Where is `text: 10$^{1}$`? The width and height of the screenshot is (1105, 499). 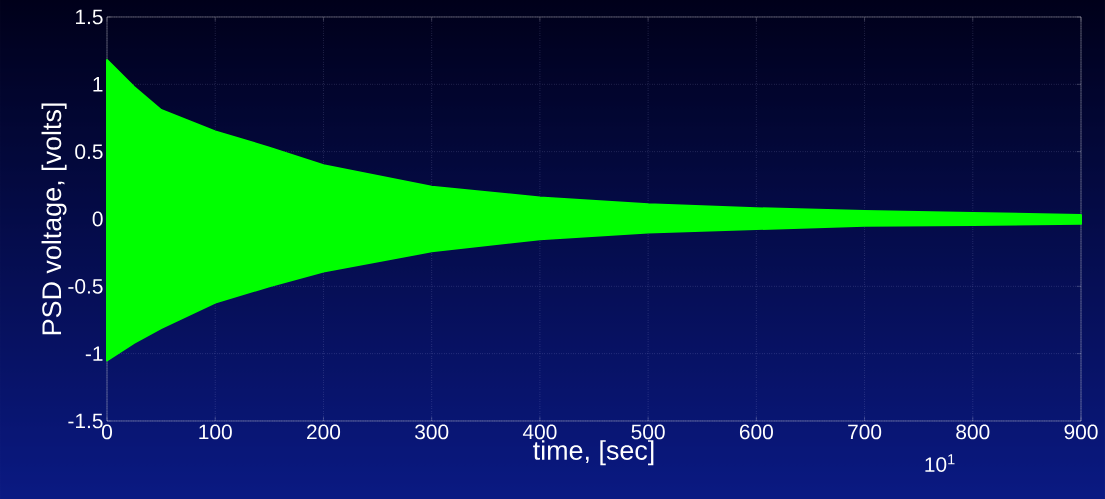 text: 10$^{1}$ is located at coordinates (940, 463).